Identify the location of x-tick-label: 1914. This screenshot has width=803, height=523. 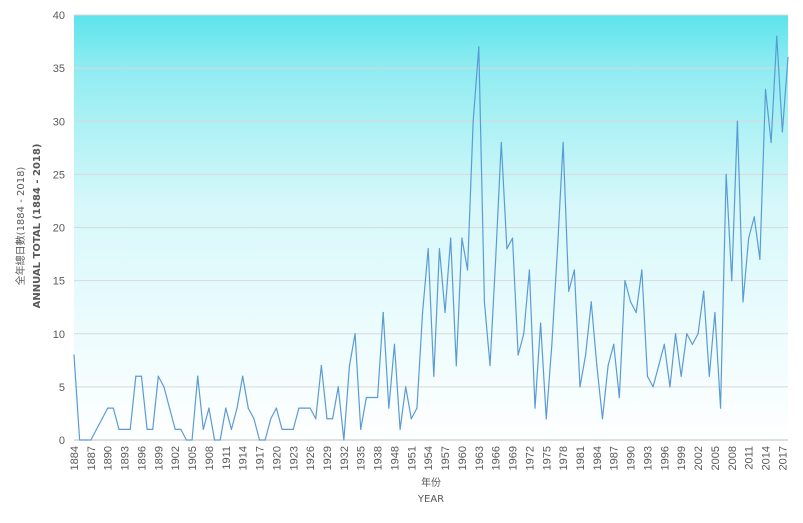
(244, 458).